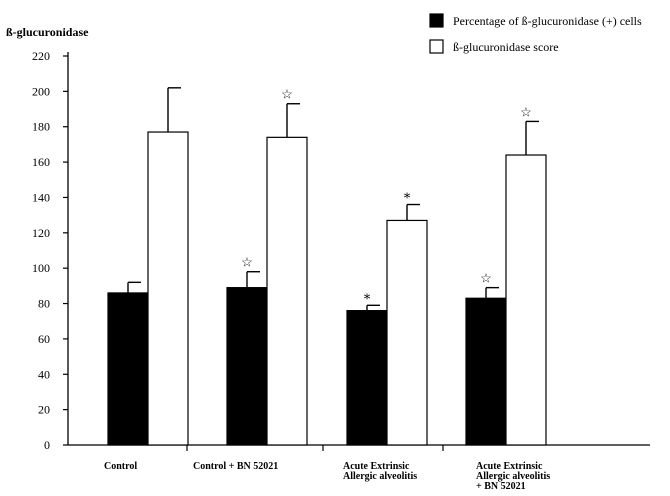 The image size is (670, 496). I want to click on y-tick-label: 100, so click(41, 268).